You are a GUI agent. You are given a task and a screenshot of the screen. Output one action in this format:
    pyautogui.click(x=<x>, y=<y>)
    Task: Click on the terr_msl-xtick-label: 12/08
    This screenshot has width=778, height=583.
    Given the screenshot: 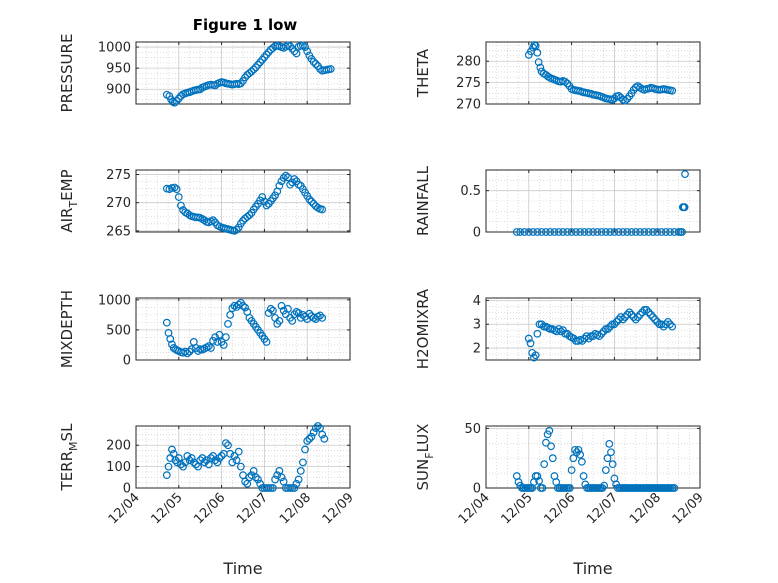 What is the action you would take?
    pyautogui.click(x=295, y=508)
    